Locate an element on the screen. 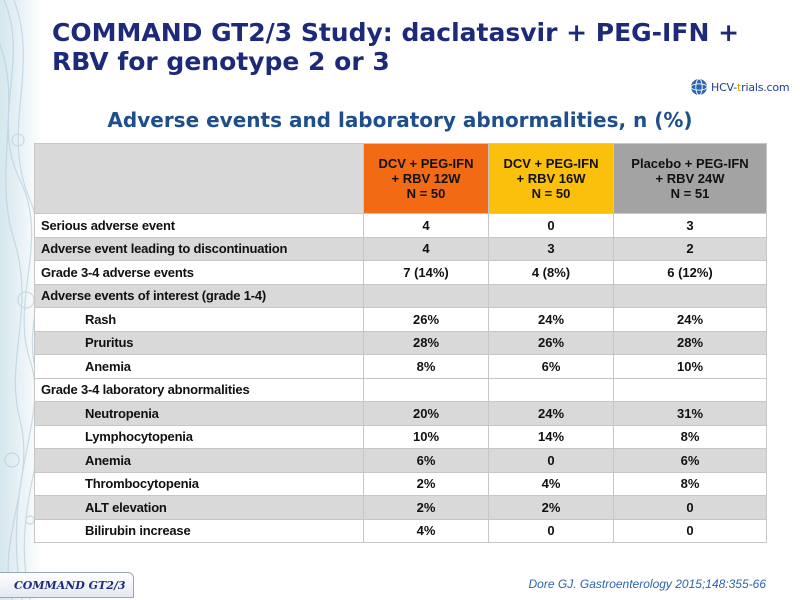 The height and width of the screenshot is (600, 800). row-label: Rash is located at coordinates (199, 319).